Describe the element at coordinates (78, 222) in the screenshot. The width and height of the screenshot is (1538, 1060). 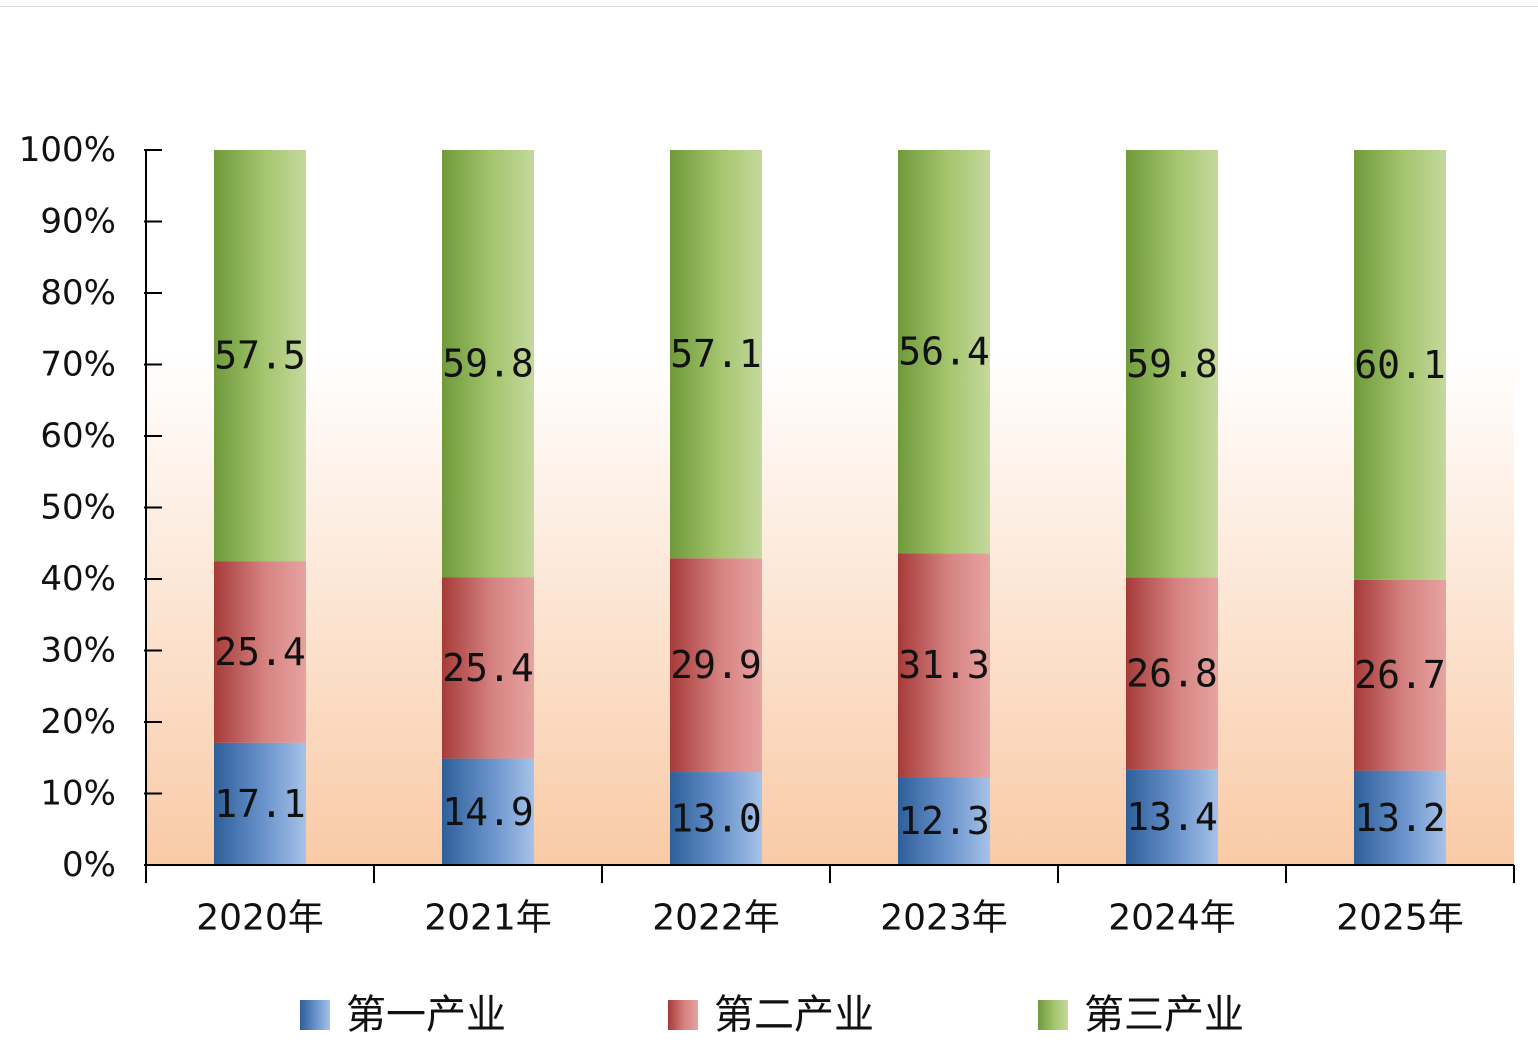
I see `y-tick-label: 90%` at that location.